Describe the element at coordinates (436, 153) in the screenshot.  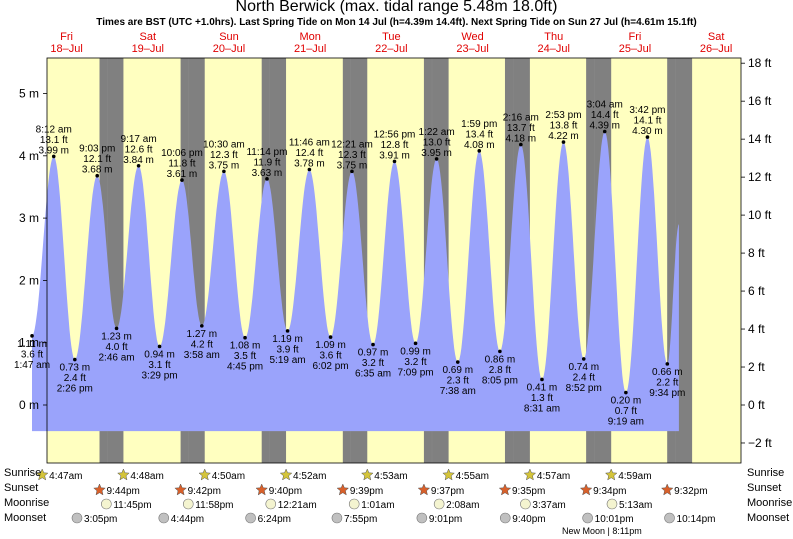
I see `high-tide-label: 3.95 m` at that location.